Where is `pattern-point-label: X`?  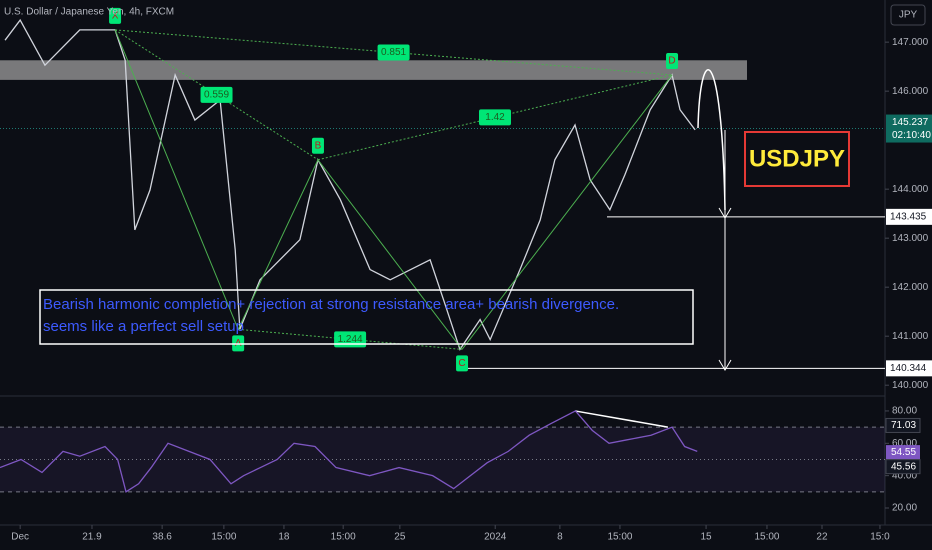
pattern-point-label: X is located at coordinates (115, 16).